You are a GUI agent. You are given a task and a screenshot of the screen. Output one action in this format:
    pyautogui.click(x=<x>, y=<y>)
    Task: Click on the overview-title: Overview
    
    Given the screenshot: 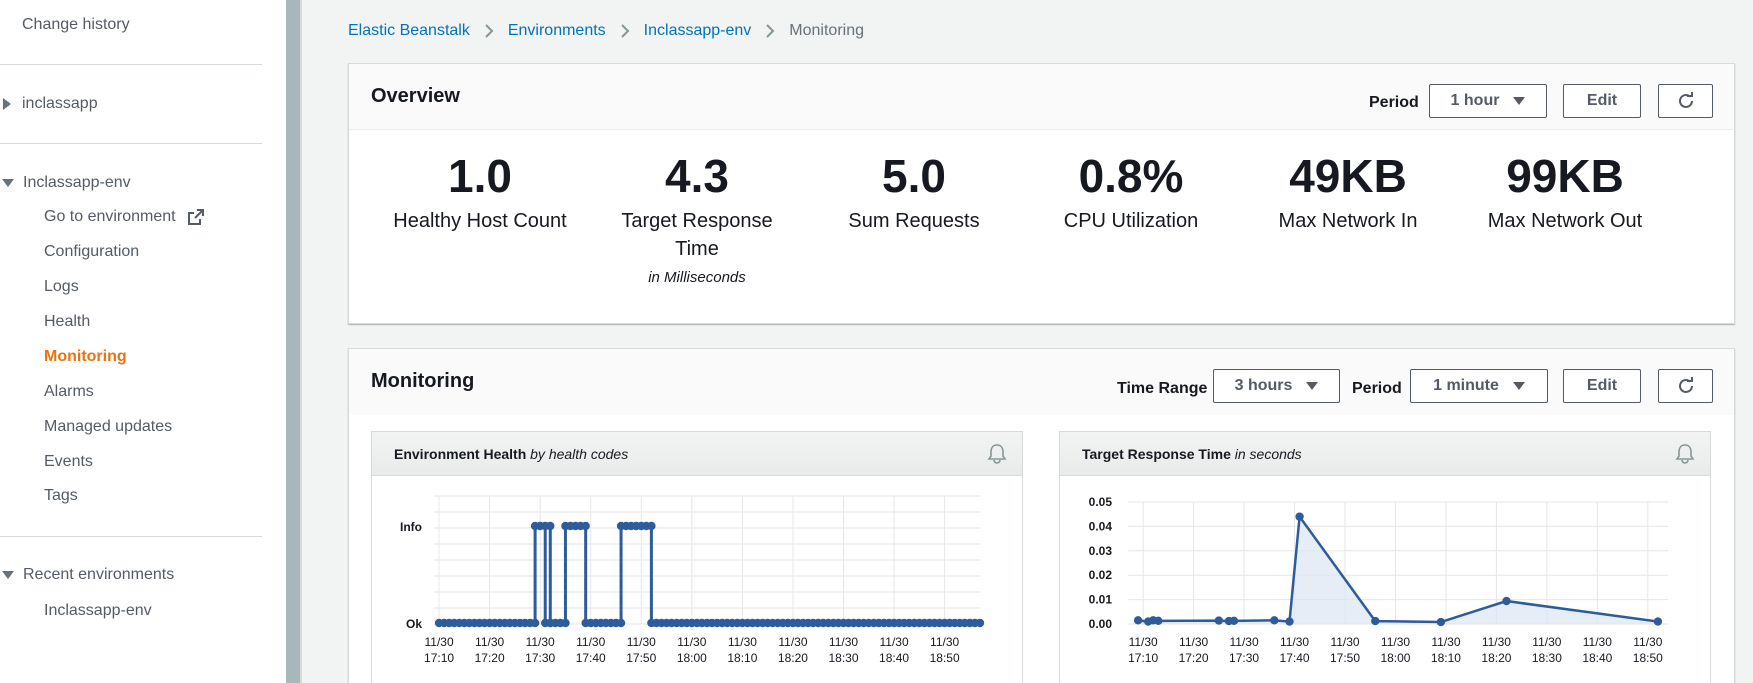 What is the action you would take?
    pyautogui.click(x=415, y=96)
    